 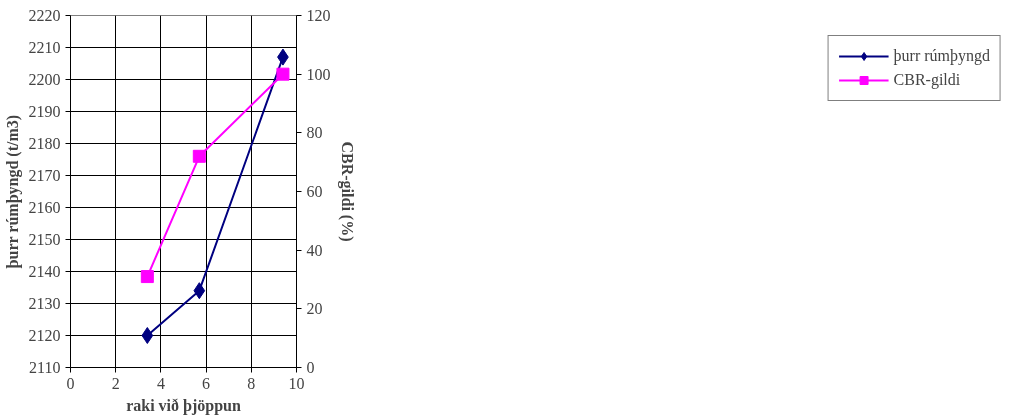 I want to click on y2-tick-label: 120, so click(x=318, y=15).